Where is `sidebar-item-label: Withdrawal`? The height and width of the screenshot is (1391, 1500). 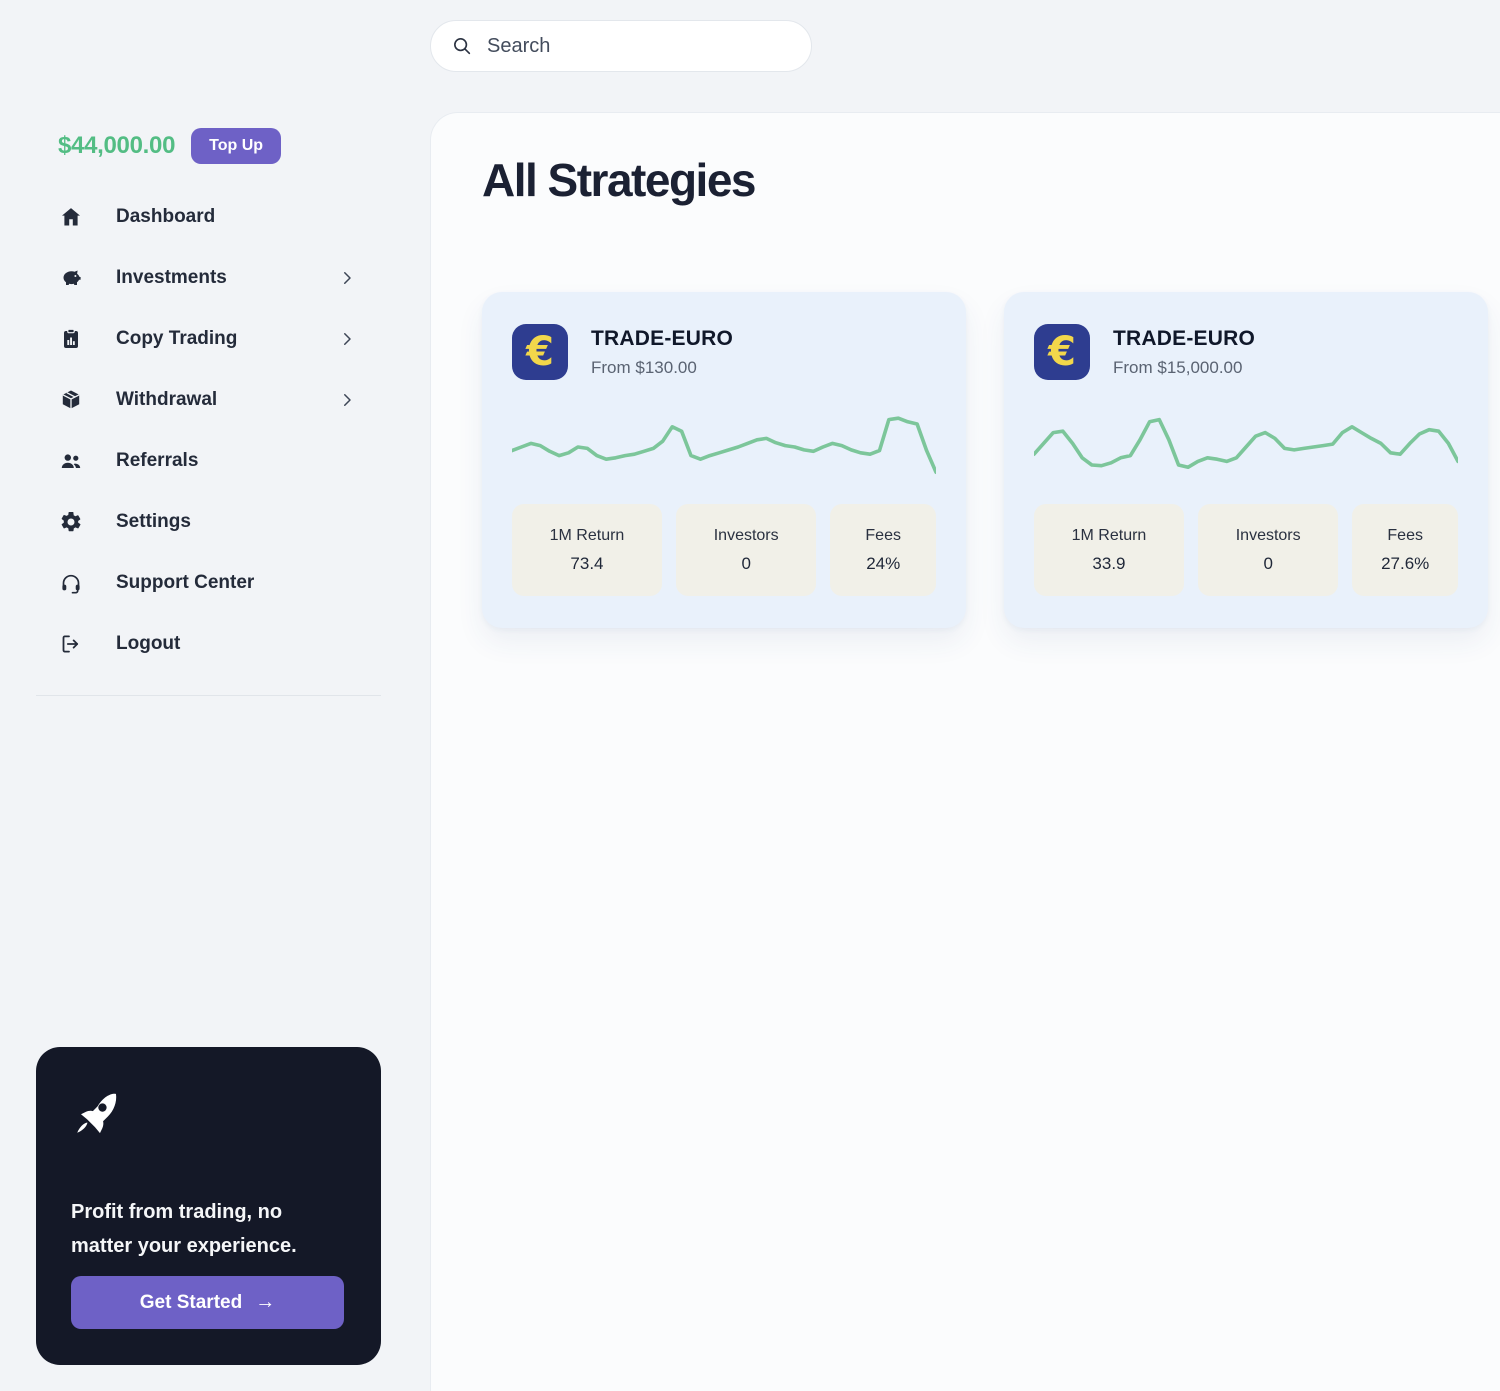 sidebar-item-label: Withdrawal is located at coordinates (167, 399).